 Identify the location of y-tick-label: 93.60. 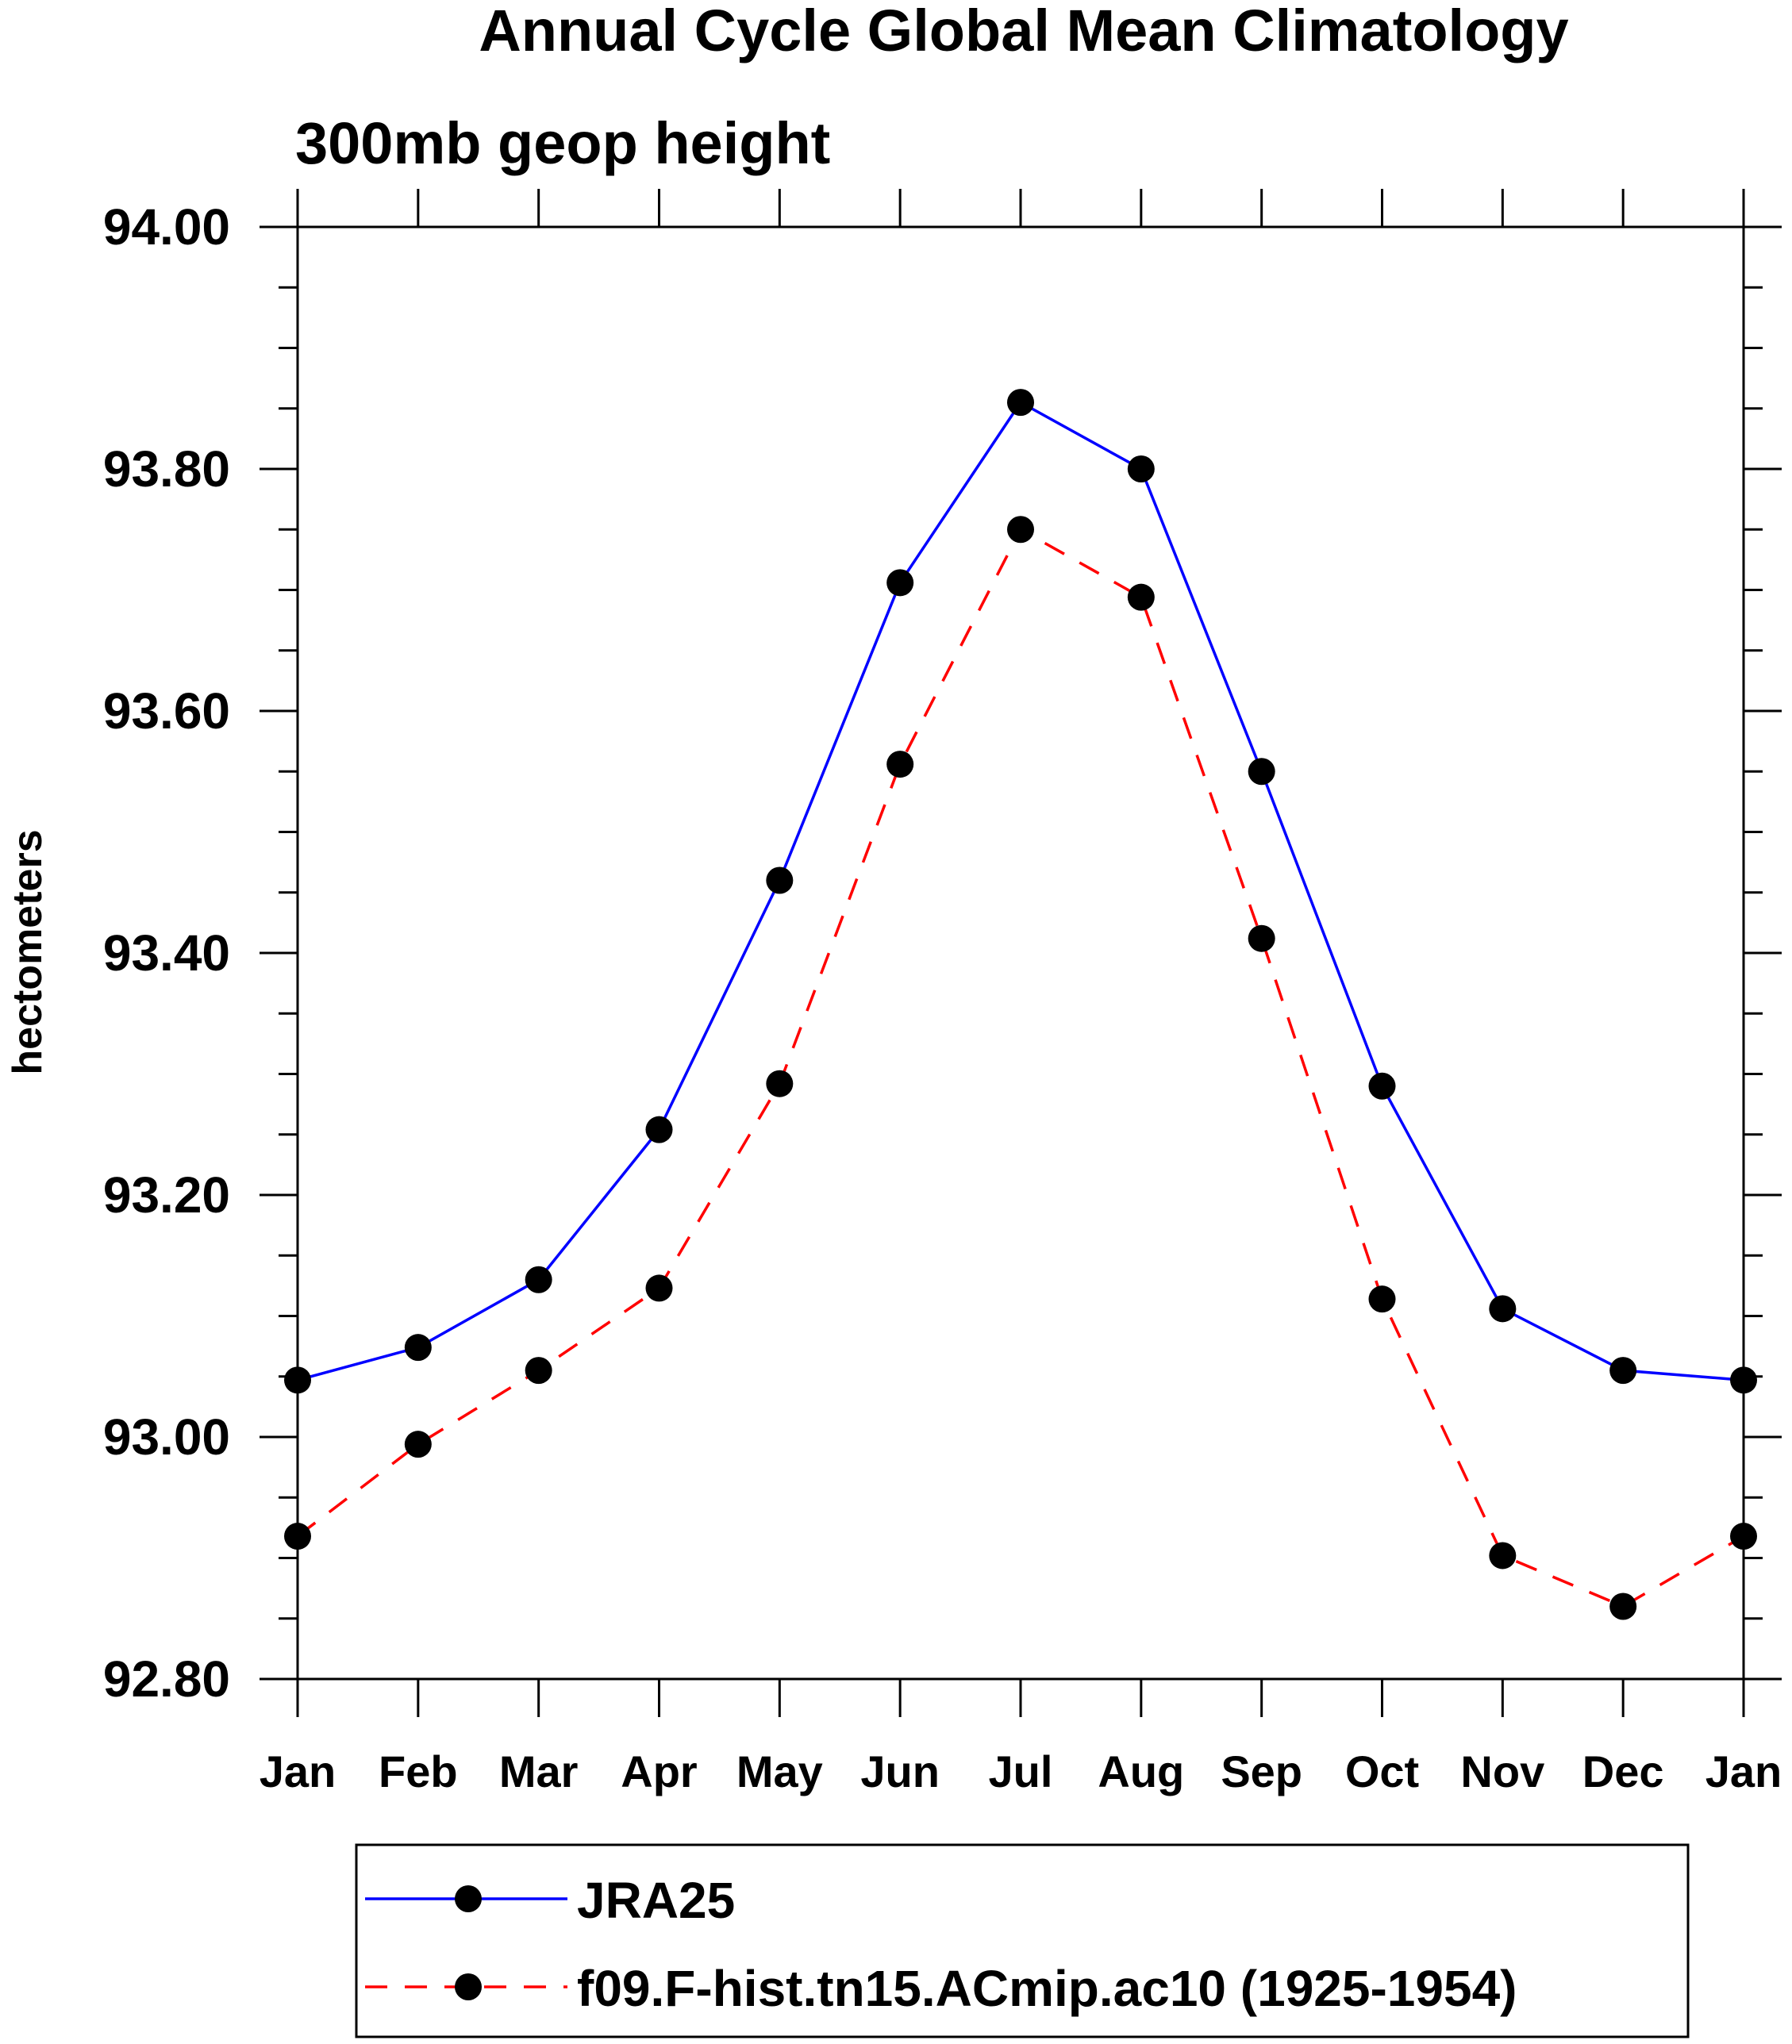
(166, 711).